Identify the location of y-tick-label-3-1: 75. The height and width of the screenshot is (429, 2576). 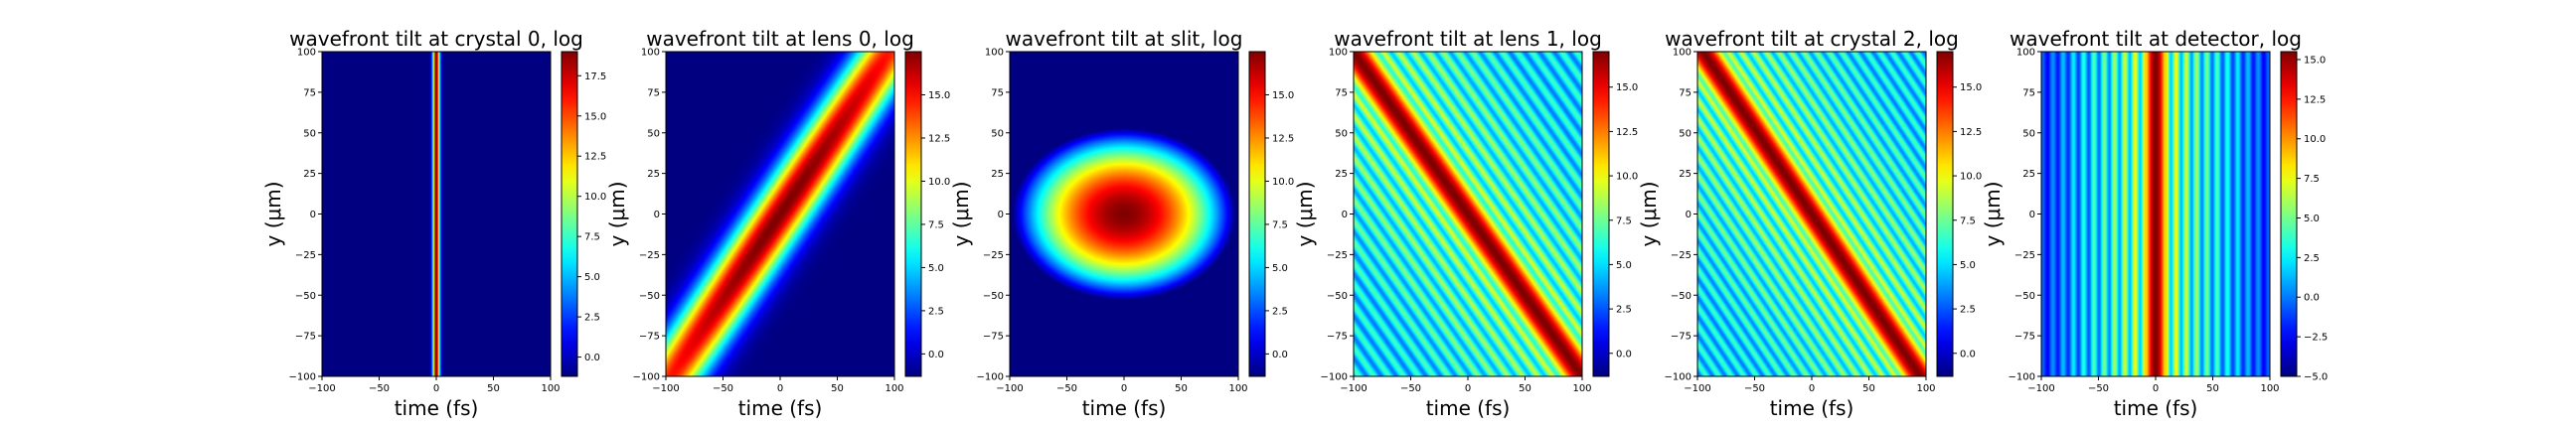
(1341, 93).